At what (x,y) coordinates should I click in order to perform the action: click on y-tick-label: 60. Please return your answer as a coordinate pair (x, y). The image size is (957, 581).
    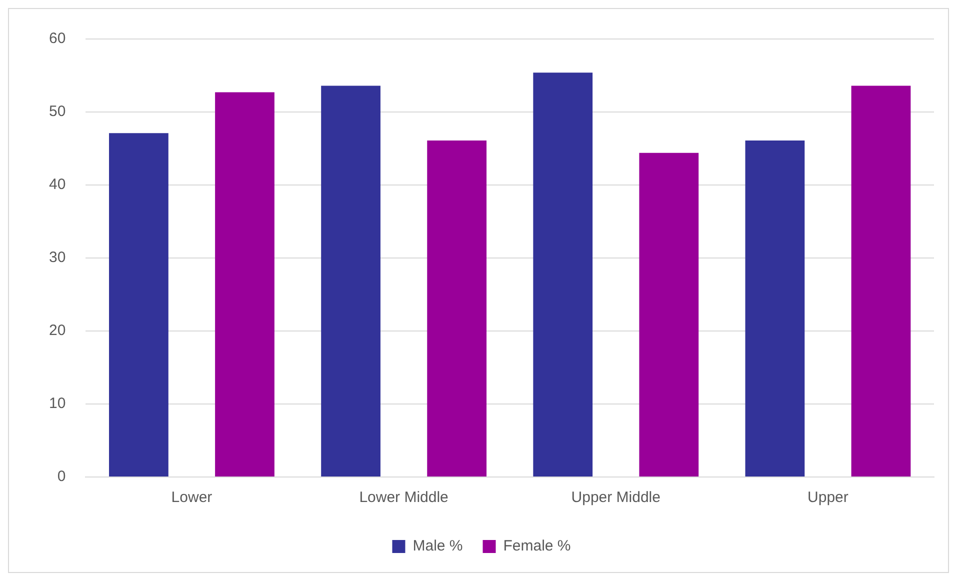
    Looking at the image, I should click on (57, 39).